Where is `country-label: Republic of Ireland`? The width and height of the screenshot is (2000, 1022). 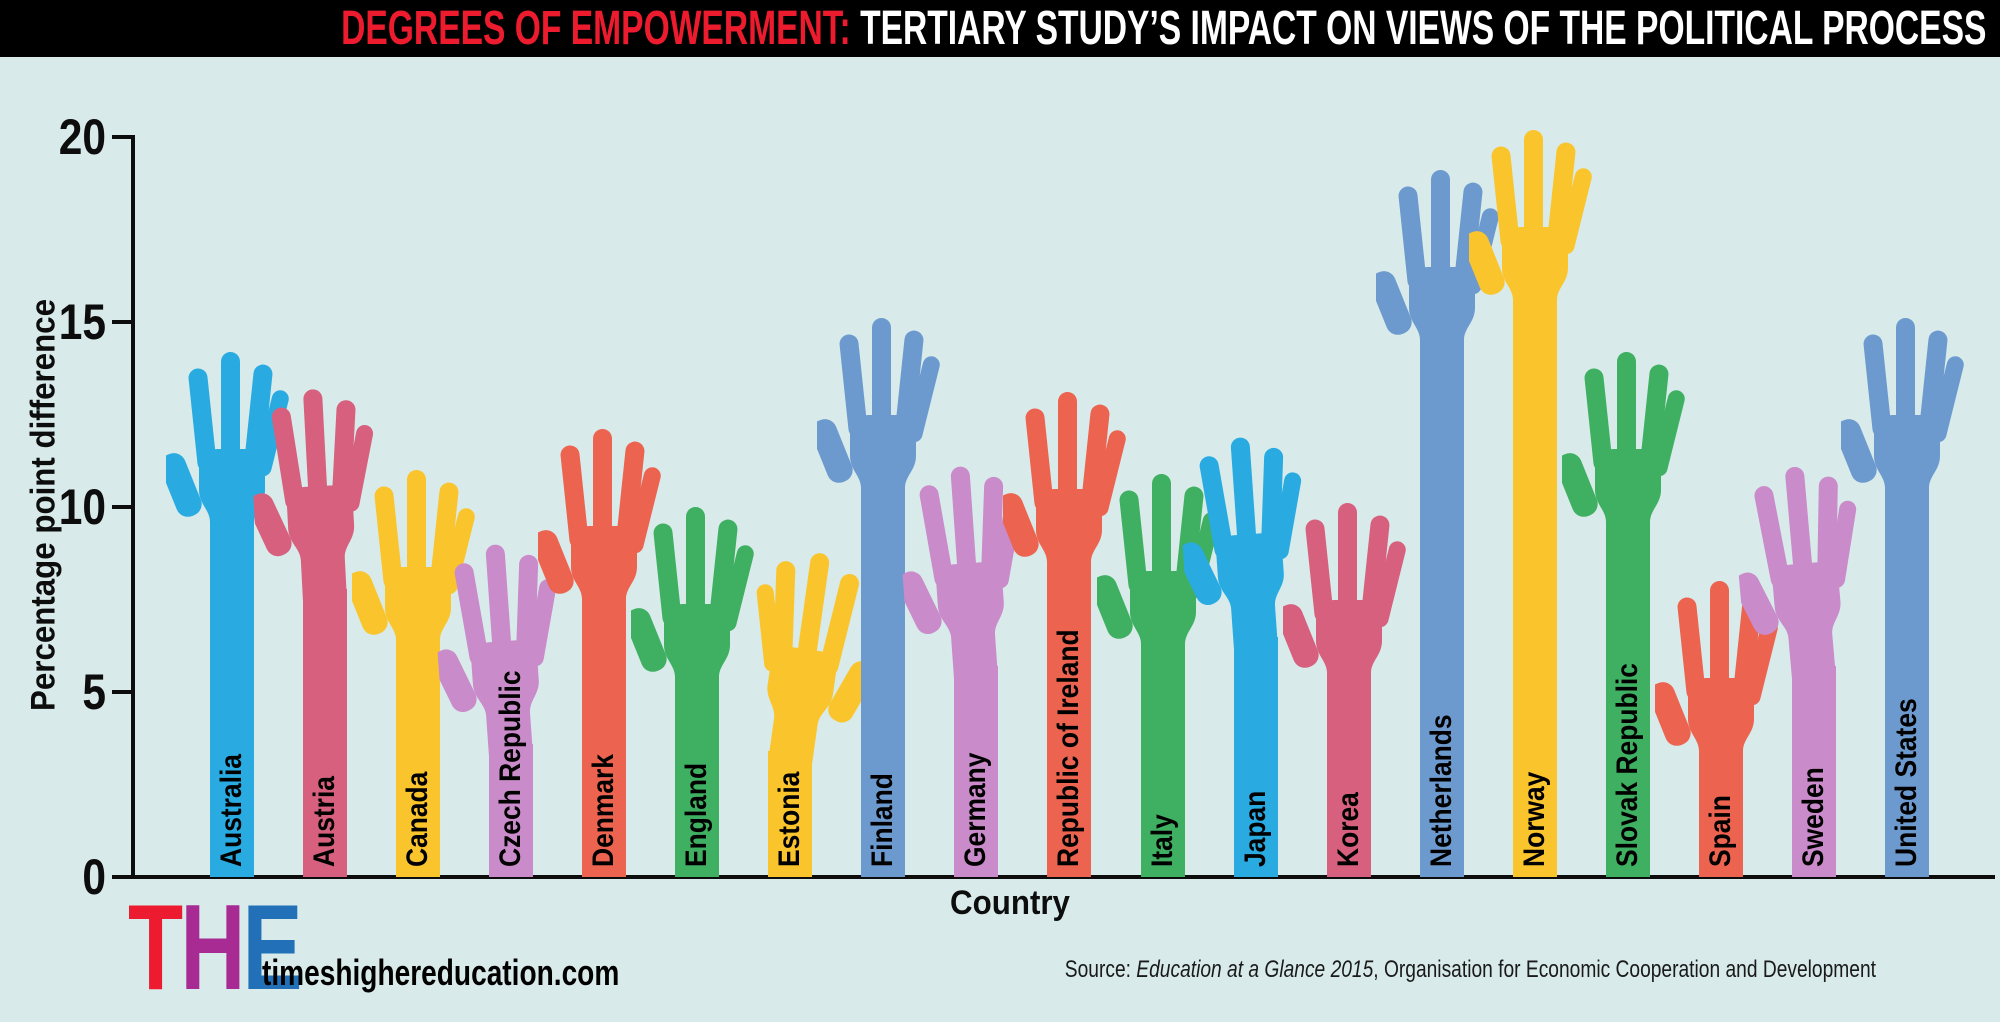 country-label: Republic of Ireland is located at coordinates (1069, 748).